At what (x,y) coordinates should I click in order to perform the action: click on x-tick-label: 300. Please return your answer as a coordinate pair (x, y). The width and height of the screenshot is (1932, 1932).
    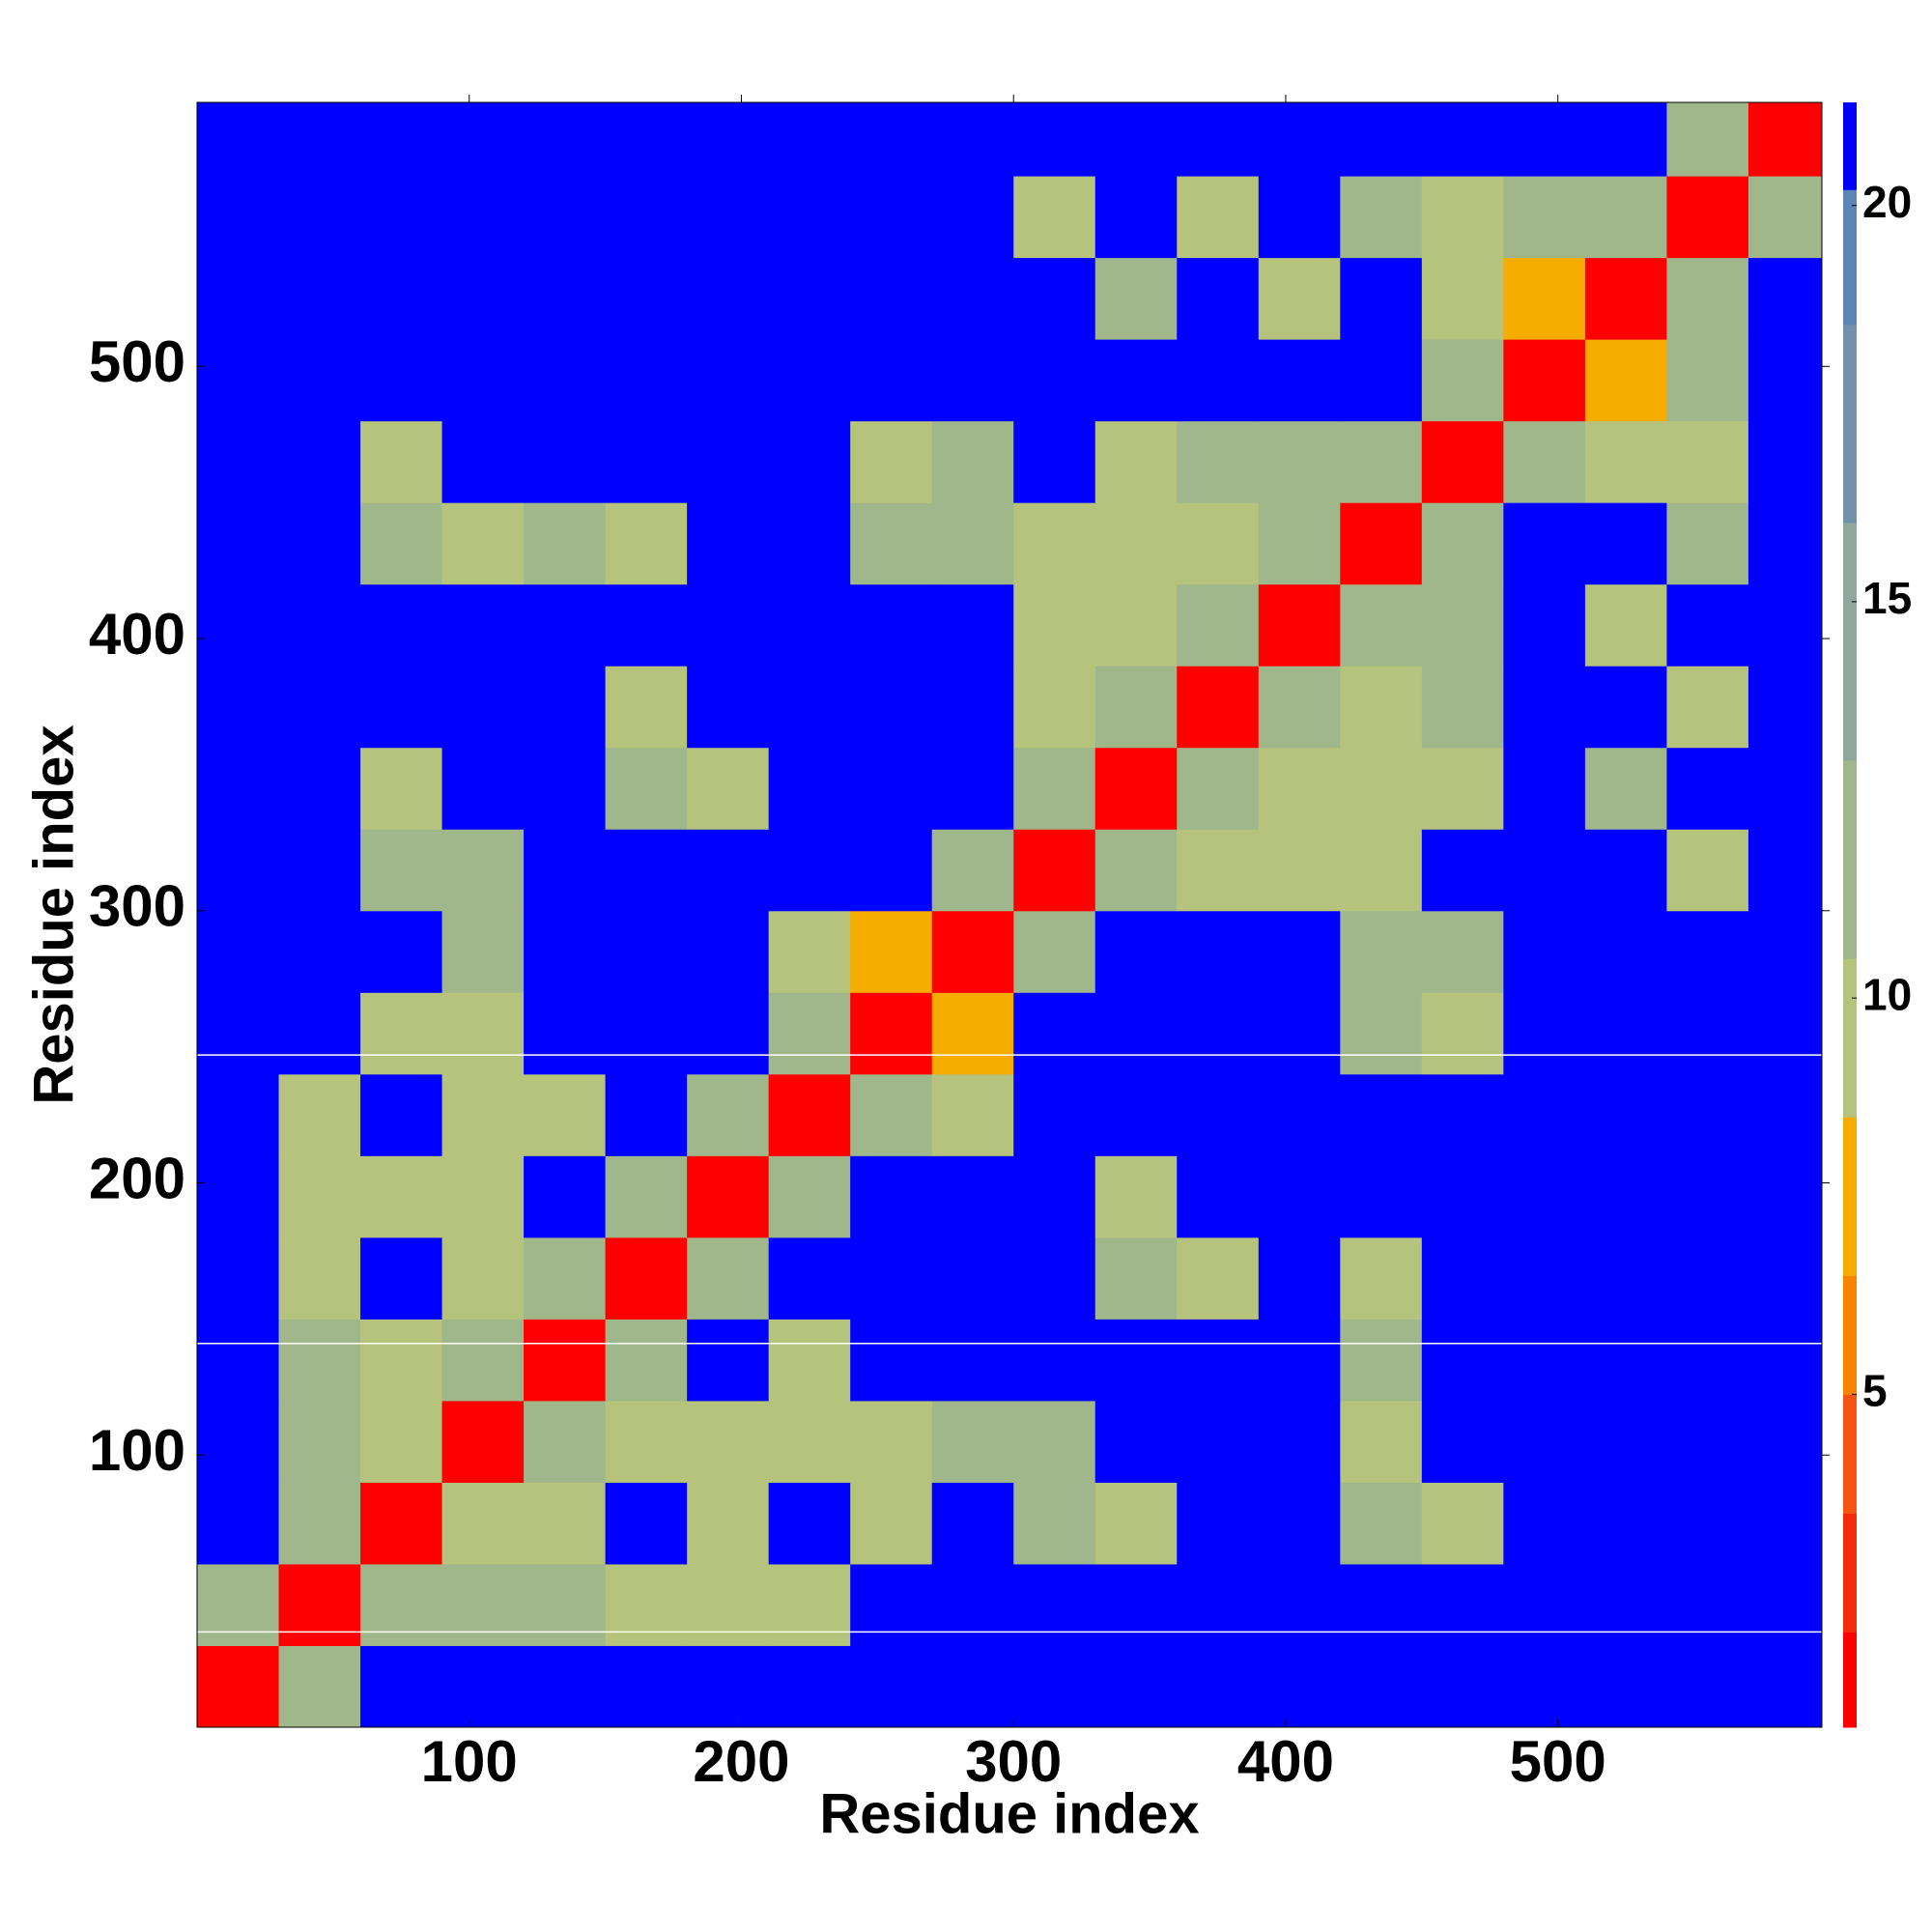
    Looking at the image, I should click on (1013, 1761).